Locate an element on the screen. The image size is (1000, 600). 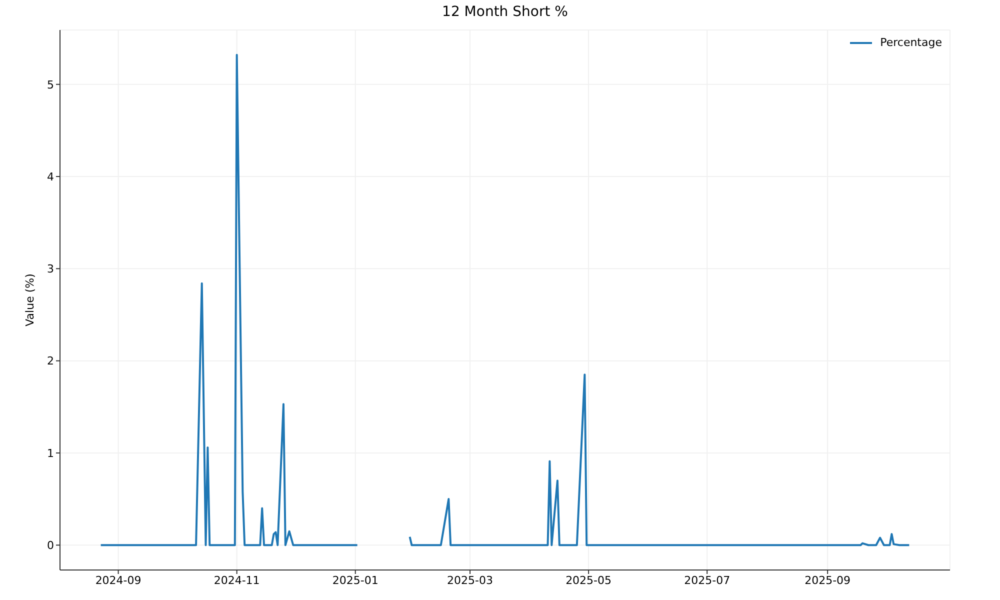
y-tick-label: 5 is located at coordinates (50, 85).